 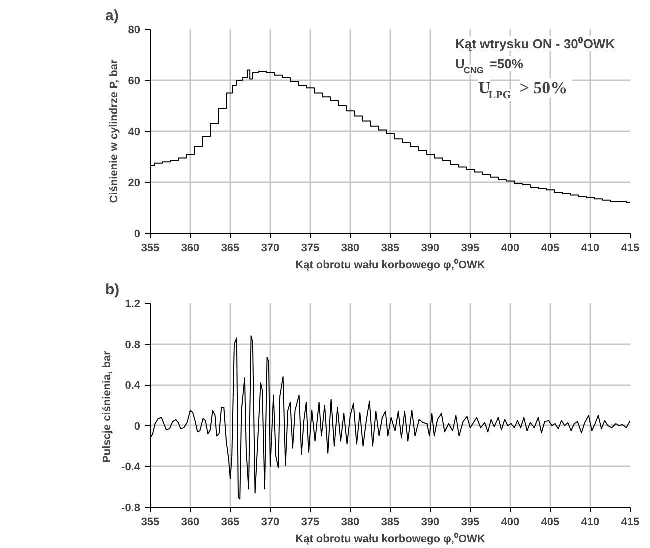 I want to click on chart-title: b), so click(x=113, y=290).